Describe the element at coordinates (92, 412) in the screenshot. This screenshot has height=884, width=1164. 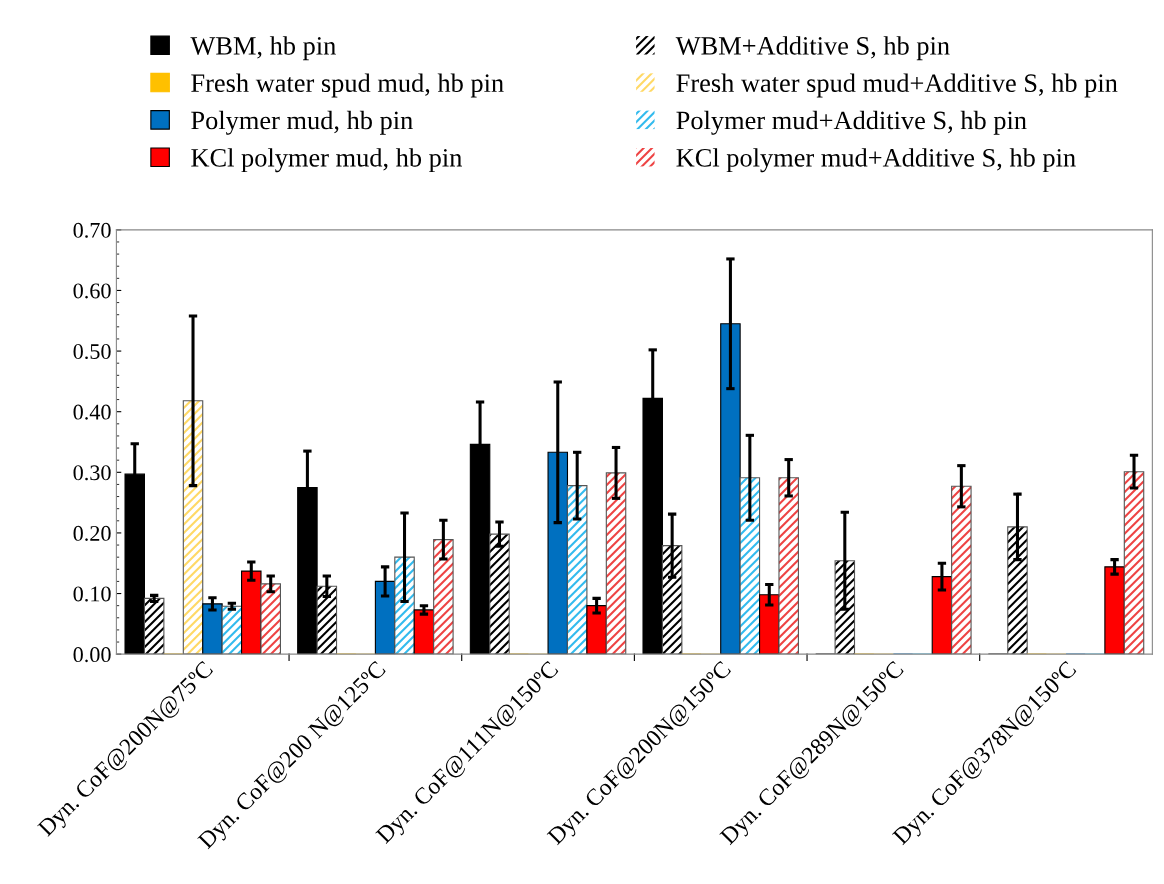
I see `y-tick-label: 0.40` at that location.